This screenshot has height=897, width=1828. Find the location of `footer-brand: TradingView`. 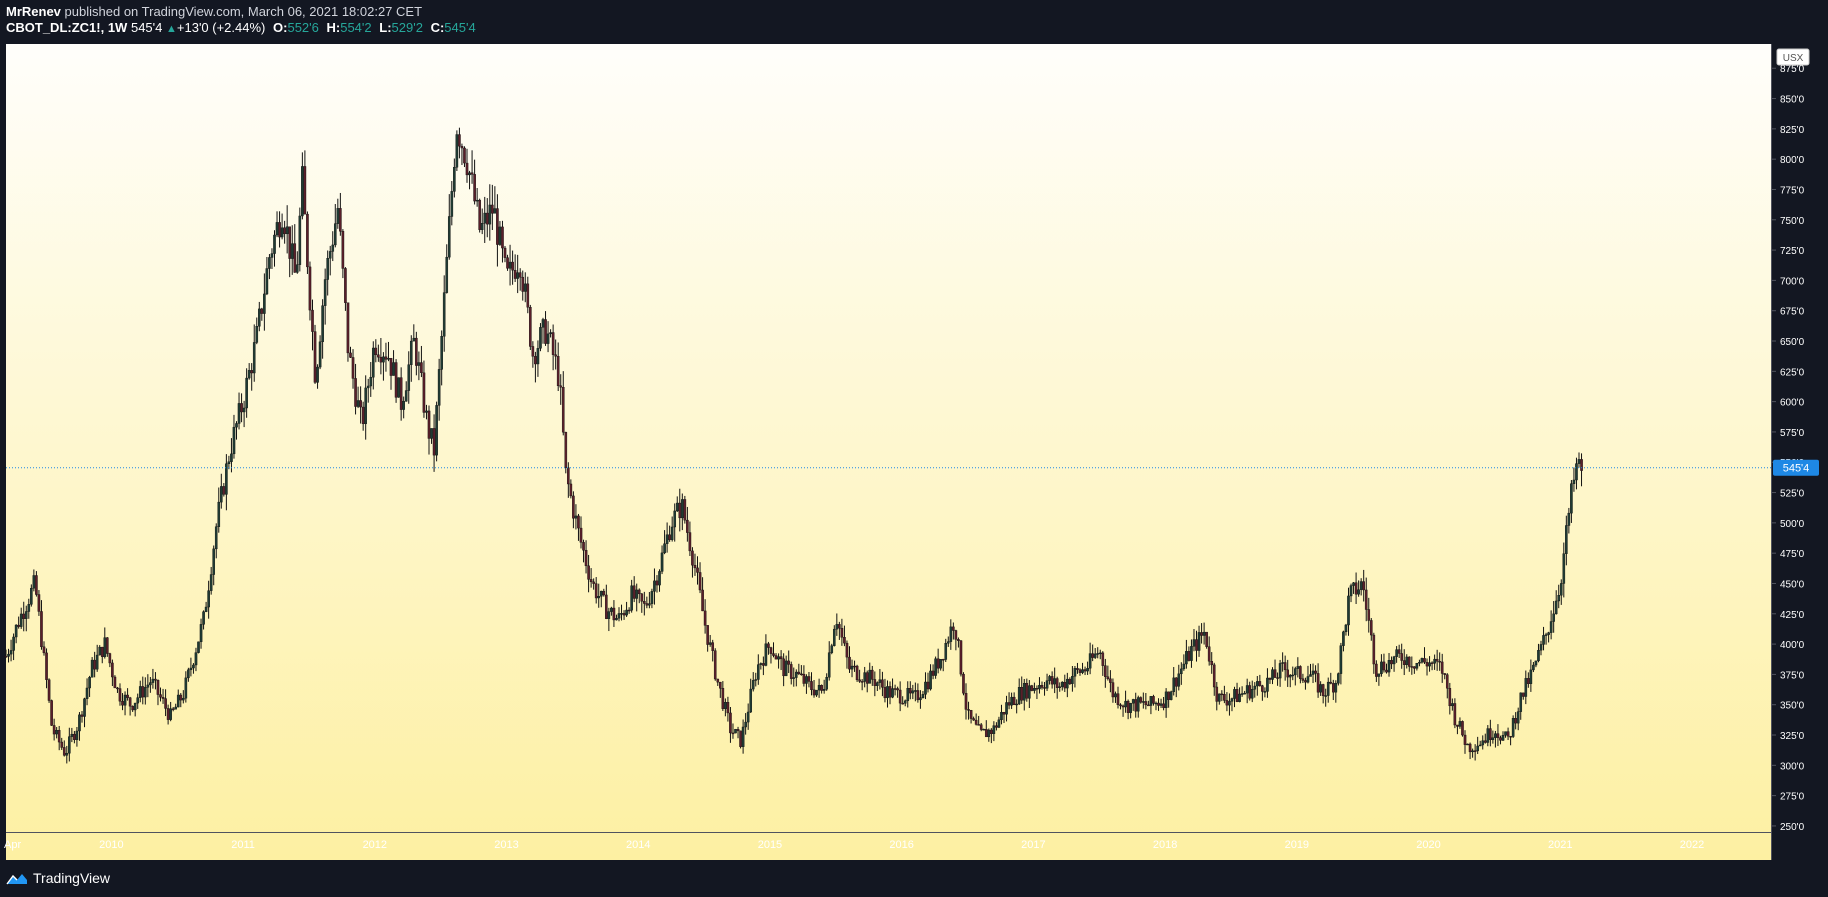

footer-brand: TradingView is located at coordinates (58, 878).